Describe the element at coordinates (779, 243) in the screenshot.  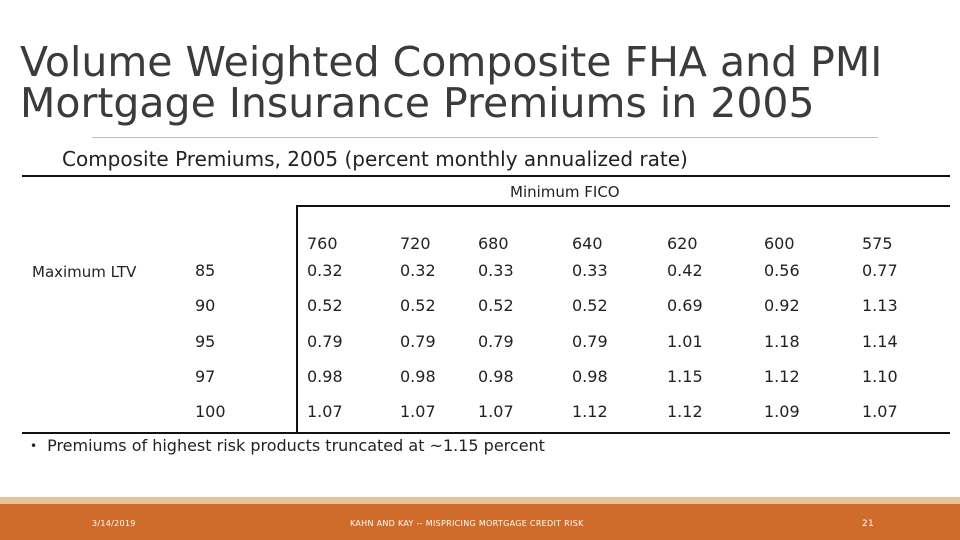
I see `column-header: 600` at that location.